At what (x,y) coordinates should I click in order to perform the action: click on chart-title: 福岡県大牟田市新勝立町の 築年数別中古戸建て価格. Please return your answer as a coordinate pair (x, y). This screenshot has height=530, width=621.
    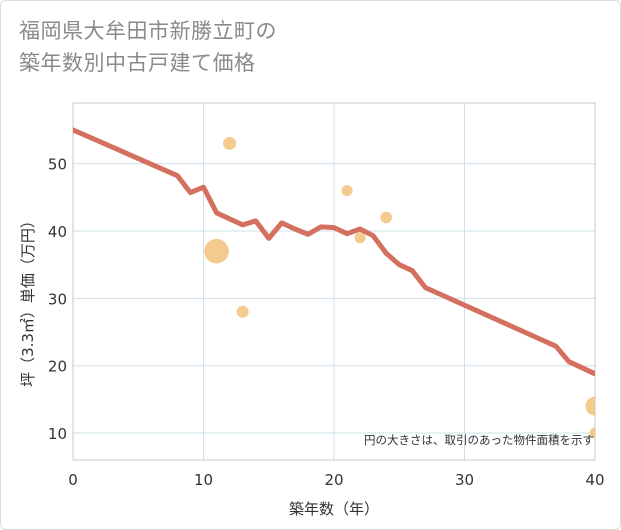
    Looking at the image, I should click on (148, 47).